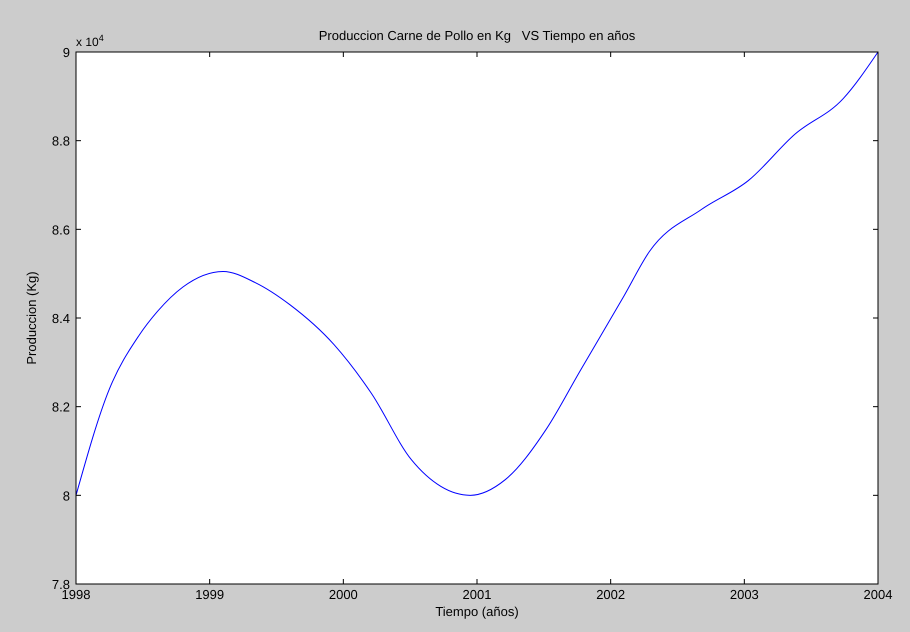  What do you see at coordinates (66, 52) in the screenshot?
I see `y-tick-label: 9` at bounding box center [66, 52].